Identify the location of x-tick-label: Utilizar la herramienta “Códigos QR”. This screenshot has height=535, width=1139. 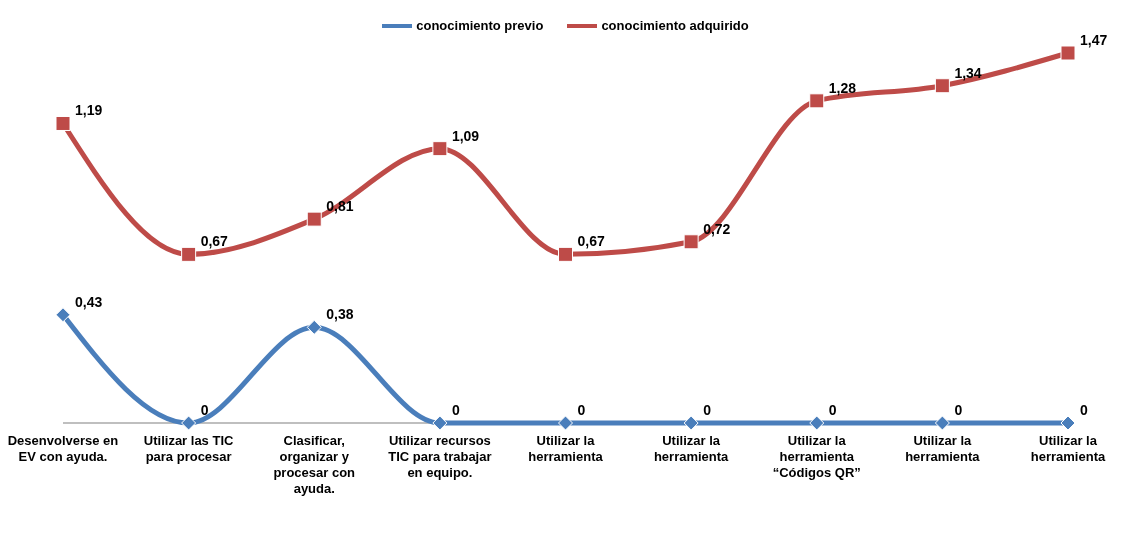
(816, 456).